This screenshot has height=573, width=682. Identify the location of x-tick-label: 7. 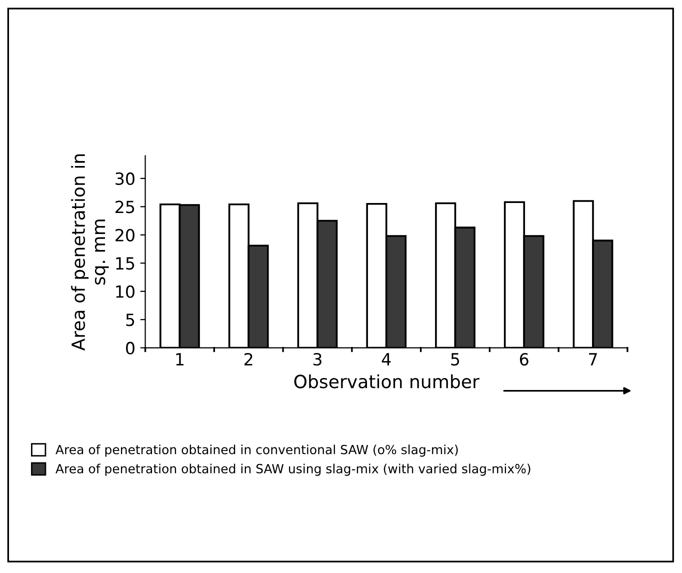
(593, 359).